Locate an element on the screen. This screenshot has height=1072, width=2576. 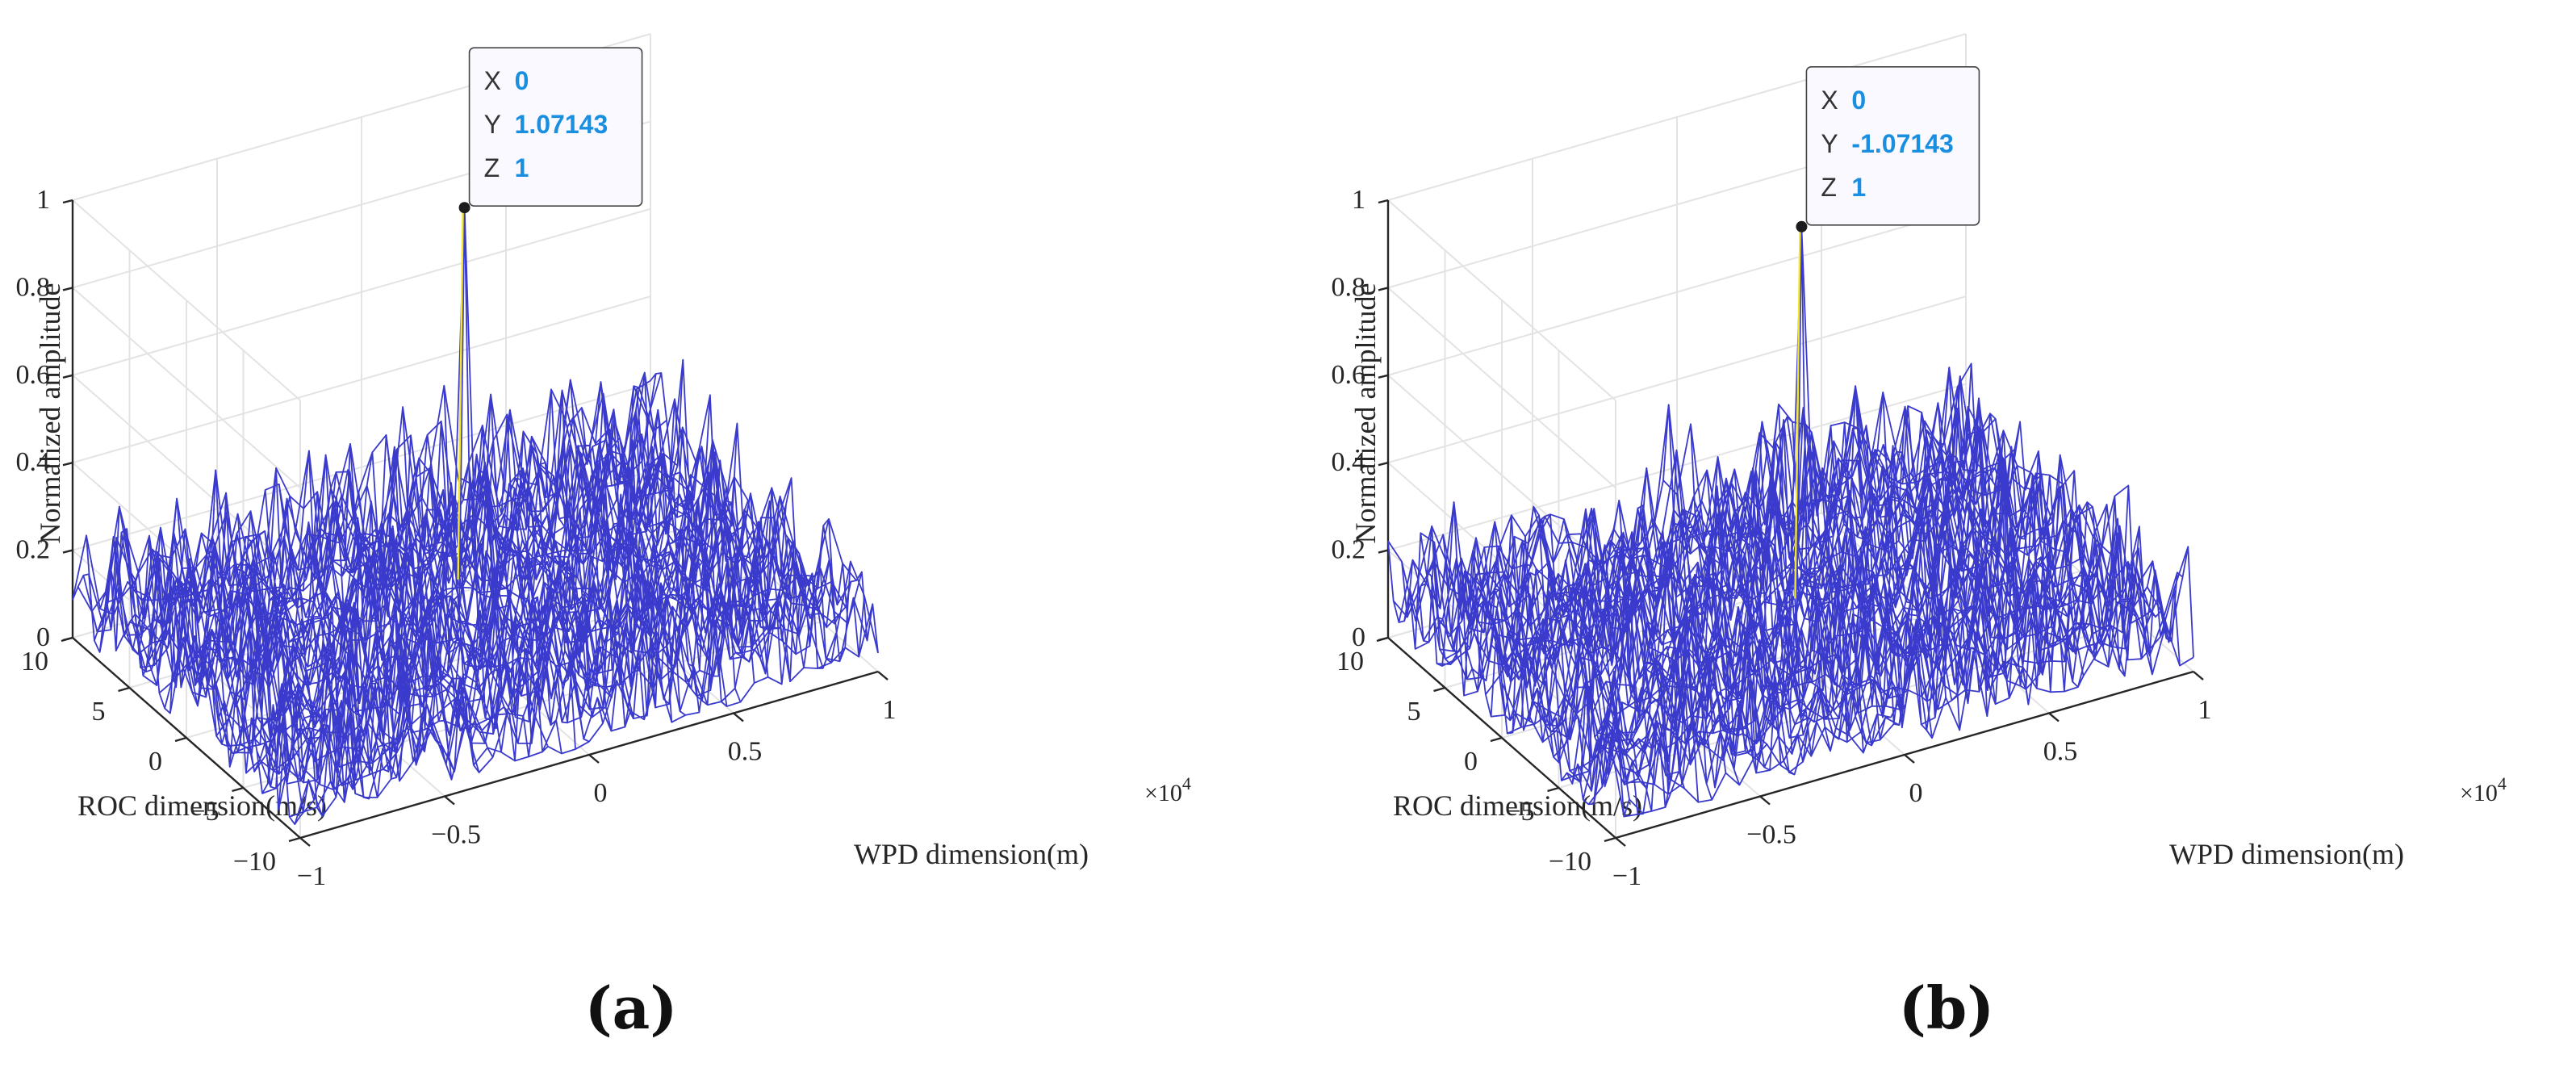
z-tick-label: 0.2 is located at coordinates (1349, 550).